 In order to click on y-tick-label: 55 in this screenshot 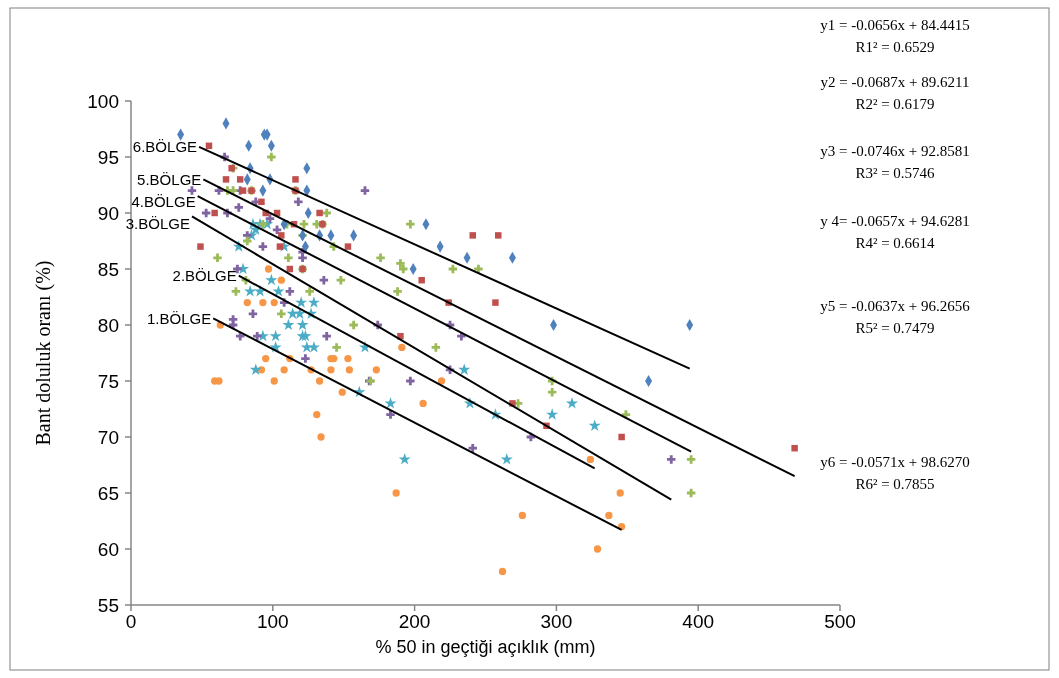, I will do `click(108, 605)`.